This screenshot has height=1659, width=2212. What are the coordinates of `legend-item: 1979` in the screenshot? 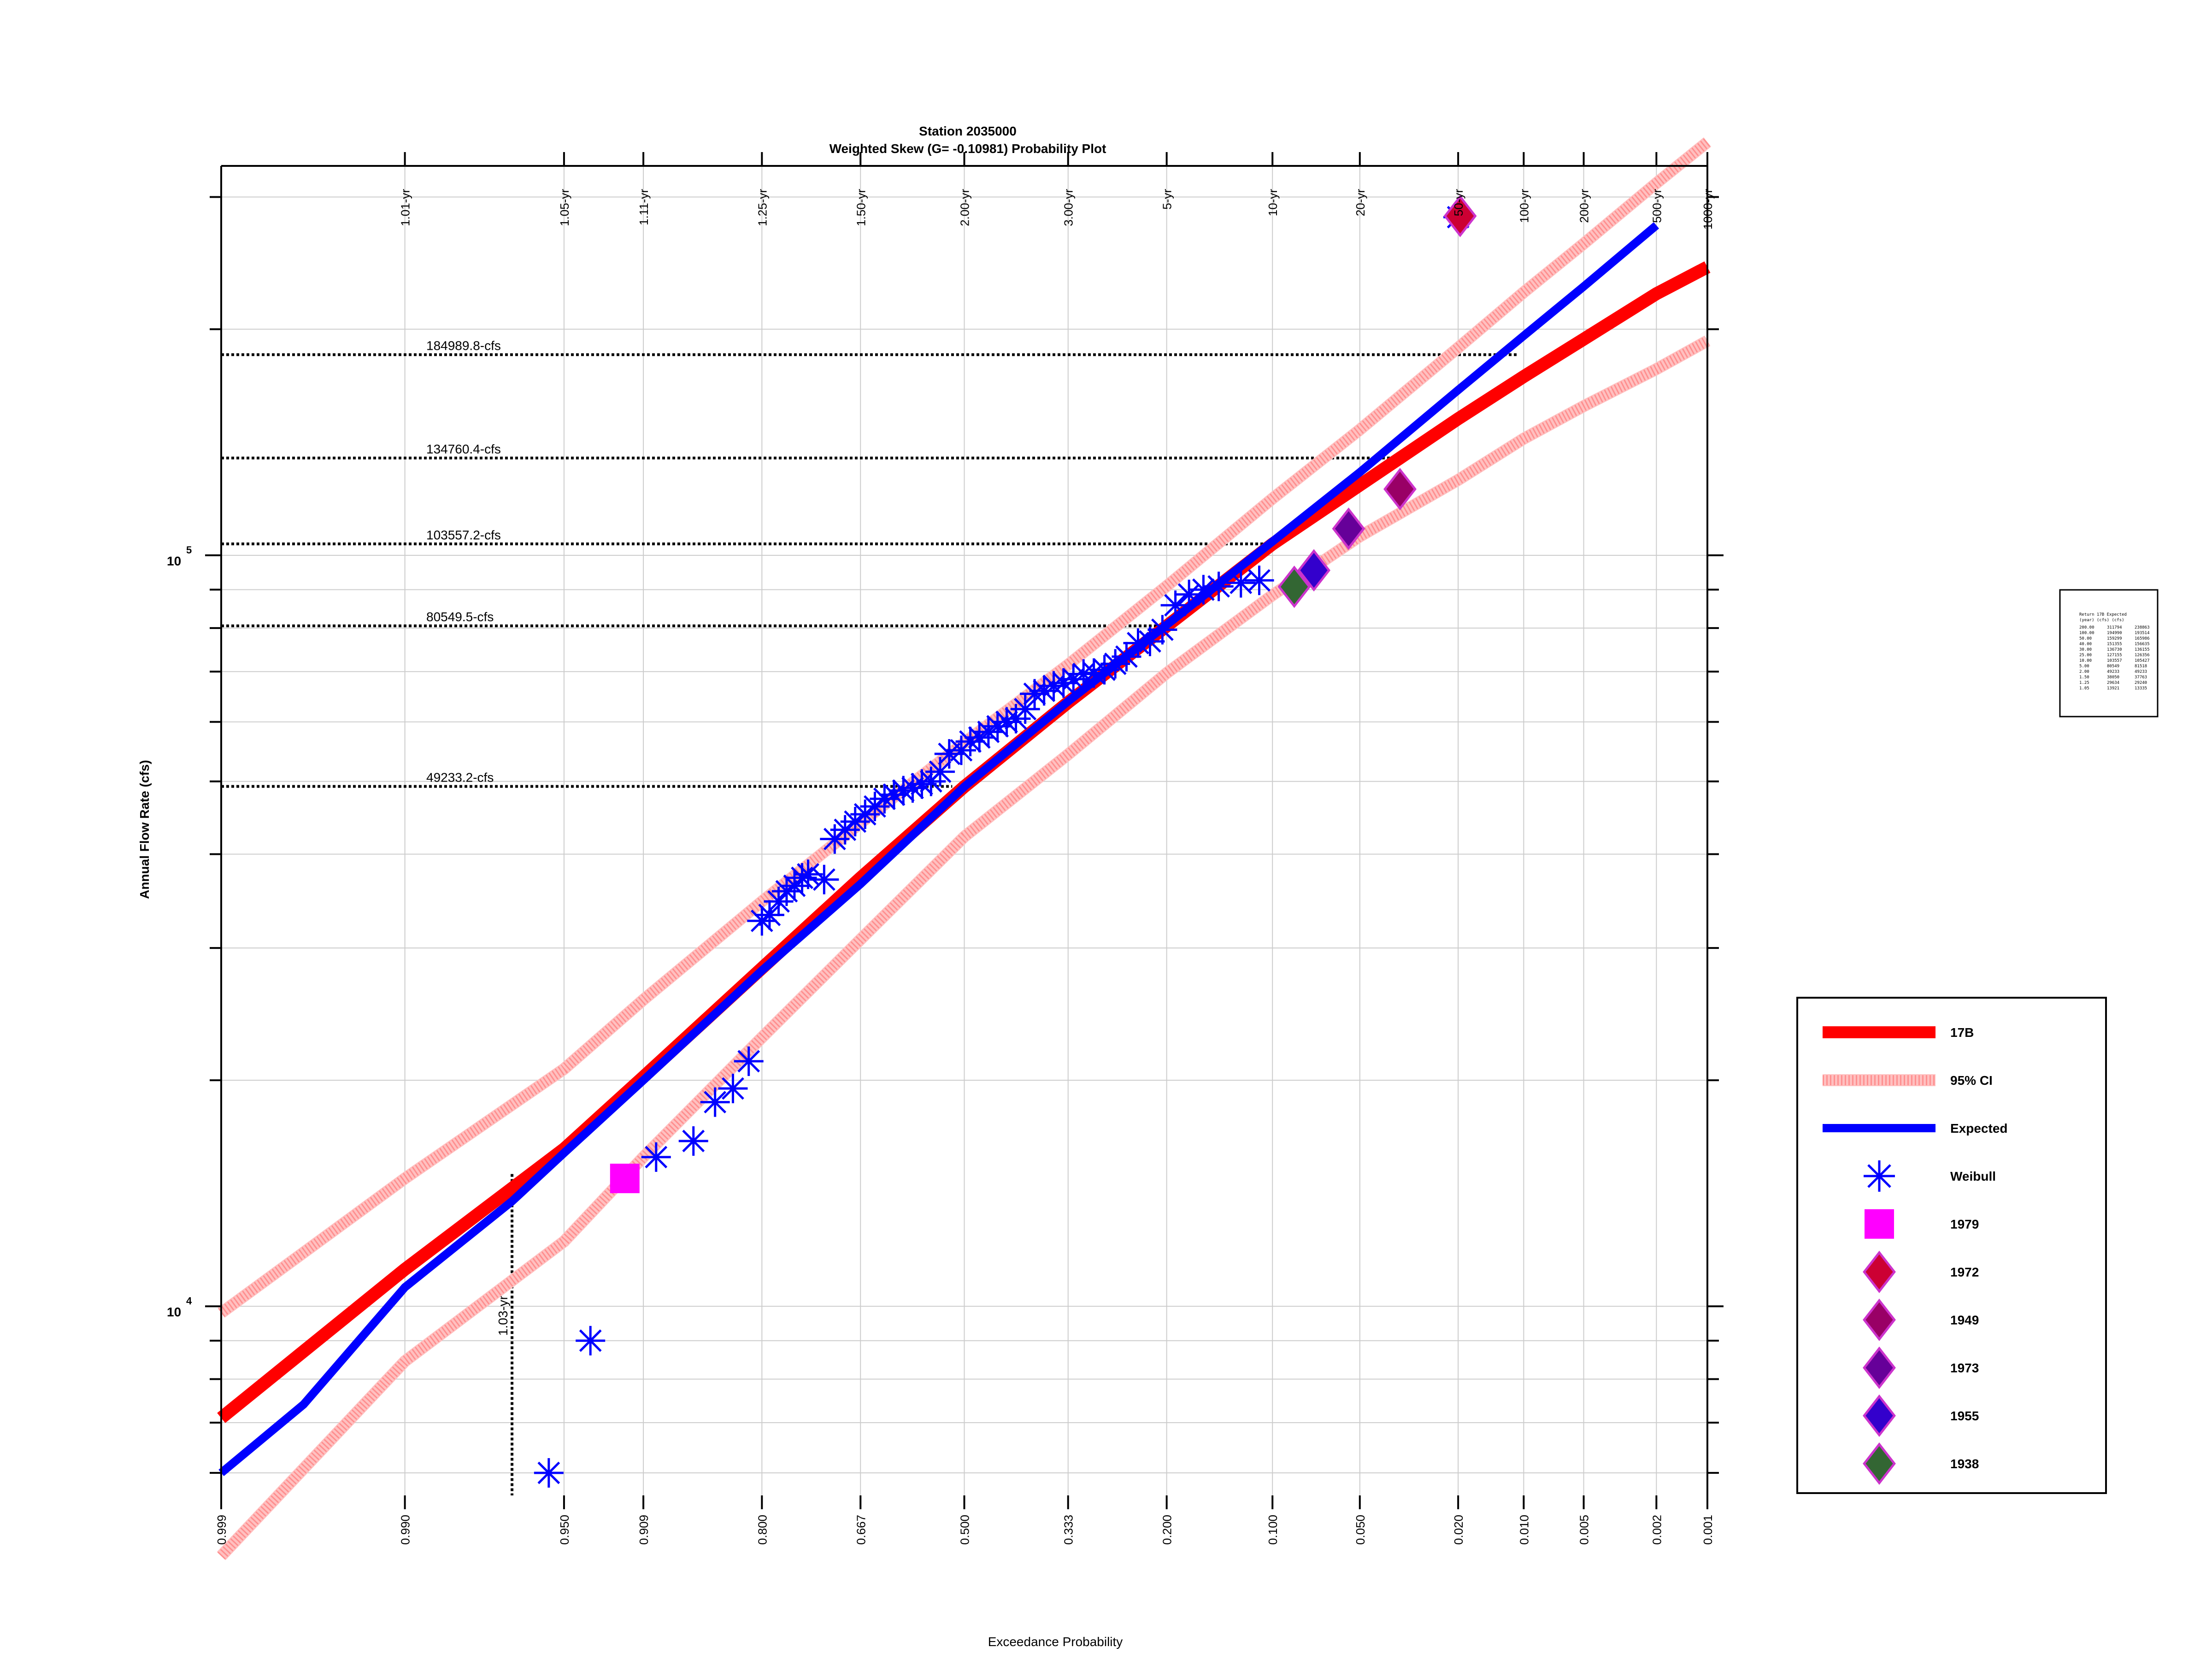 It's located at (1922, 1224).